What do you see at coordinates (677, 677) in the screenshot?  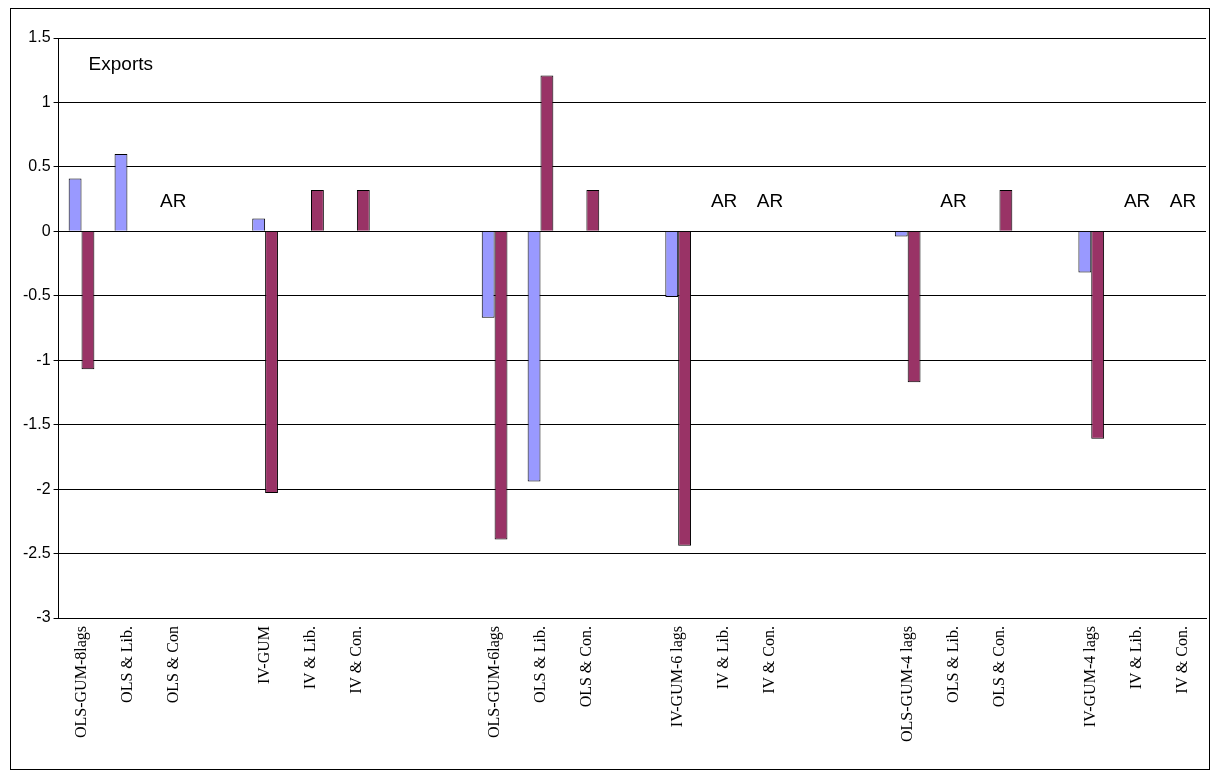 I see `x-tick-label: IV-GUM-6 lags` at bounding box center [677, 677].